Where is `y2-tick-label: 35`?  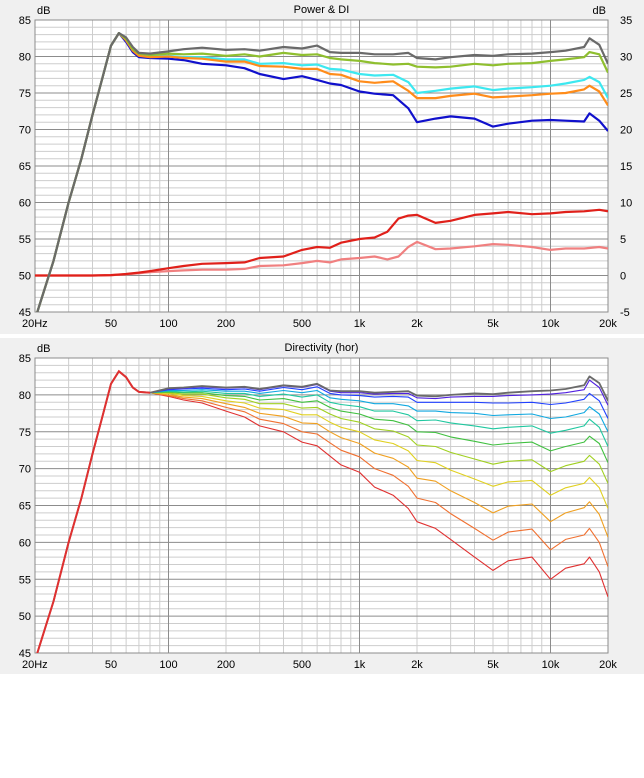
y2-tick-label: 35 is located at coordinates (626, 21).